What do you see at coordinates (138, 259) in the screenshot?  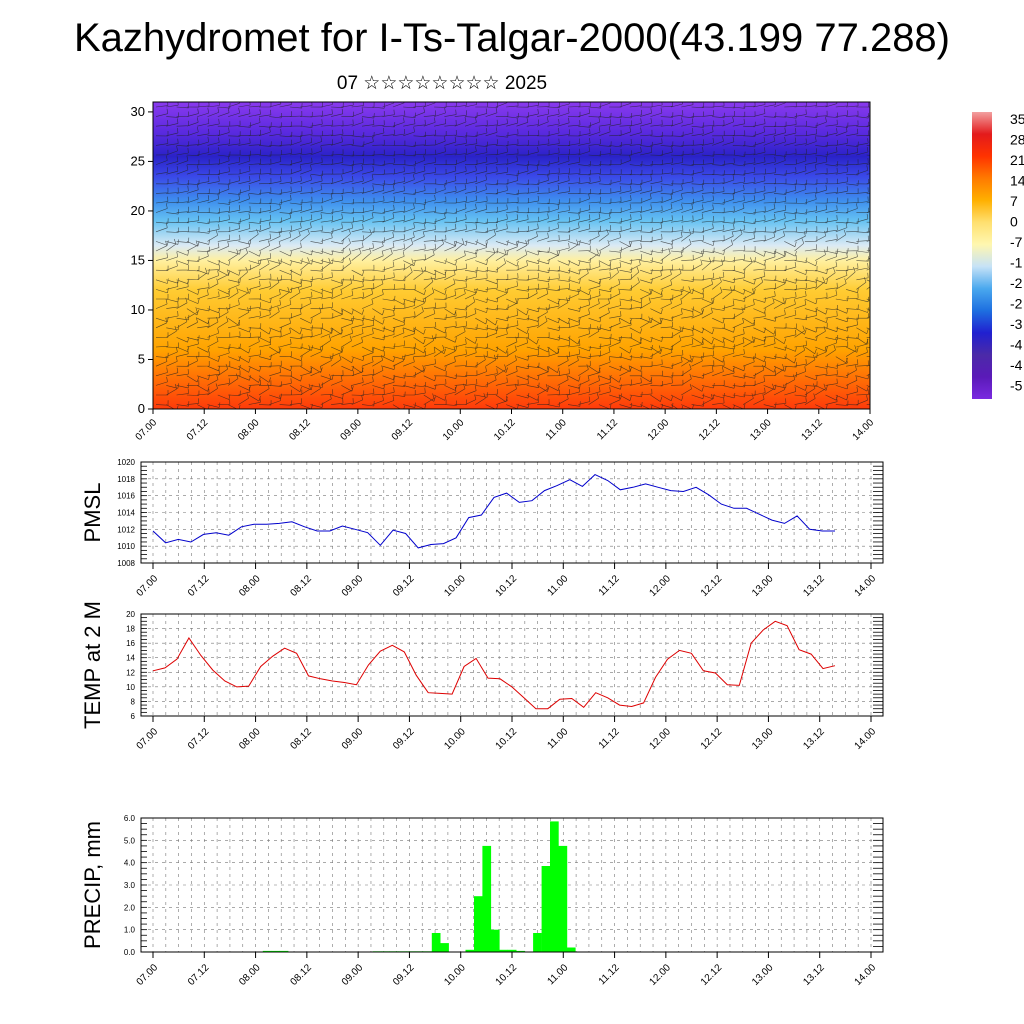 I see `y-tick-label: 15` at bounding box center [138, 259].